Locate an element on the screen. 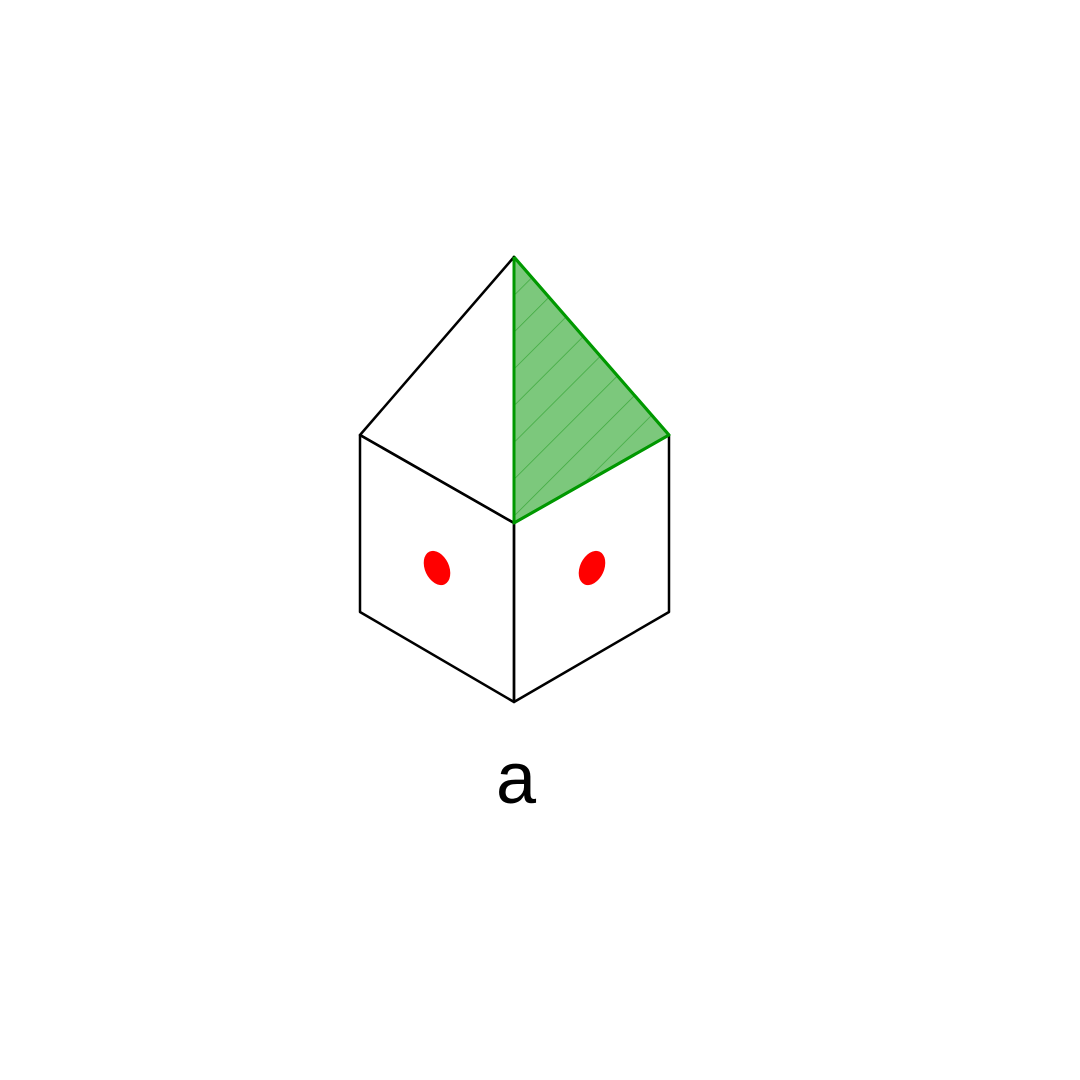 The width and height of the screenshot is (1080, 1080). figure-caption: a is located at coordinates (516, 779).